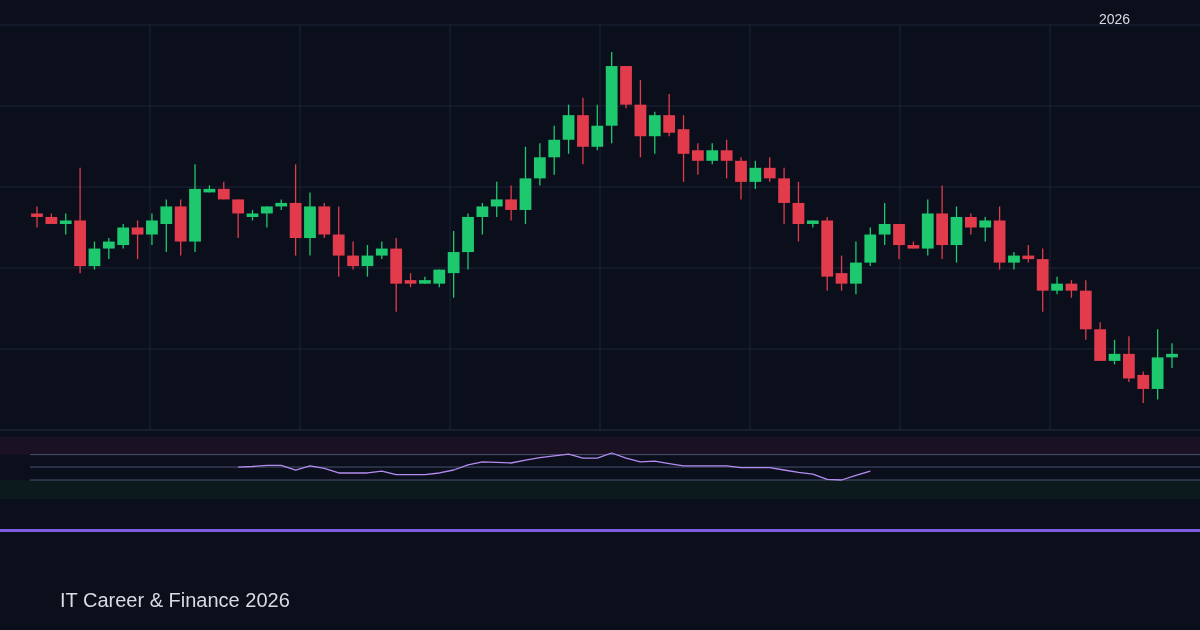  What do you see at coordinates (175, 600) in the screenshot?
I see `text: IT Career & Finance 2026` at bounding box center [175, 600].